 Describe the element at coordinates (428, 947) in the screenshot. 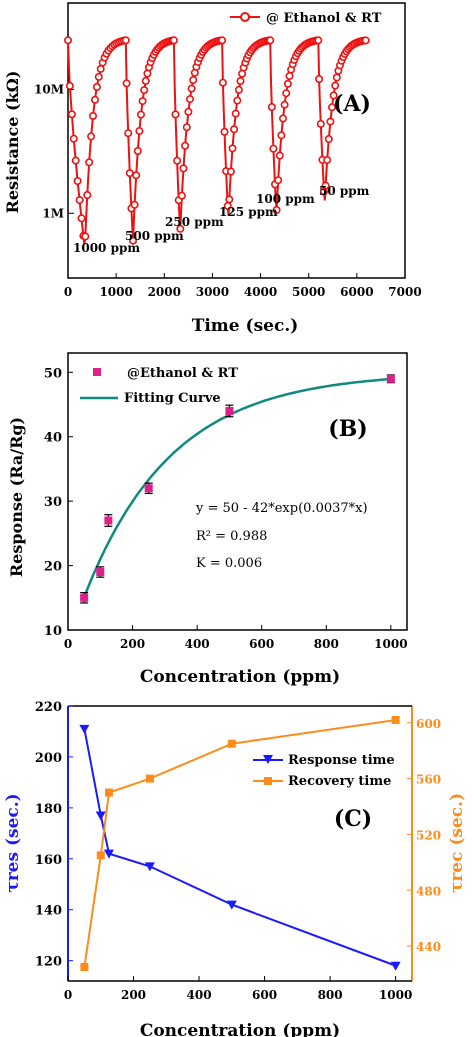

I see `panel-c-right-tick-label: 440` at that location.